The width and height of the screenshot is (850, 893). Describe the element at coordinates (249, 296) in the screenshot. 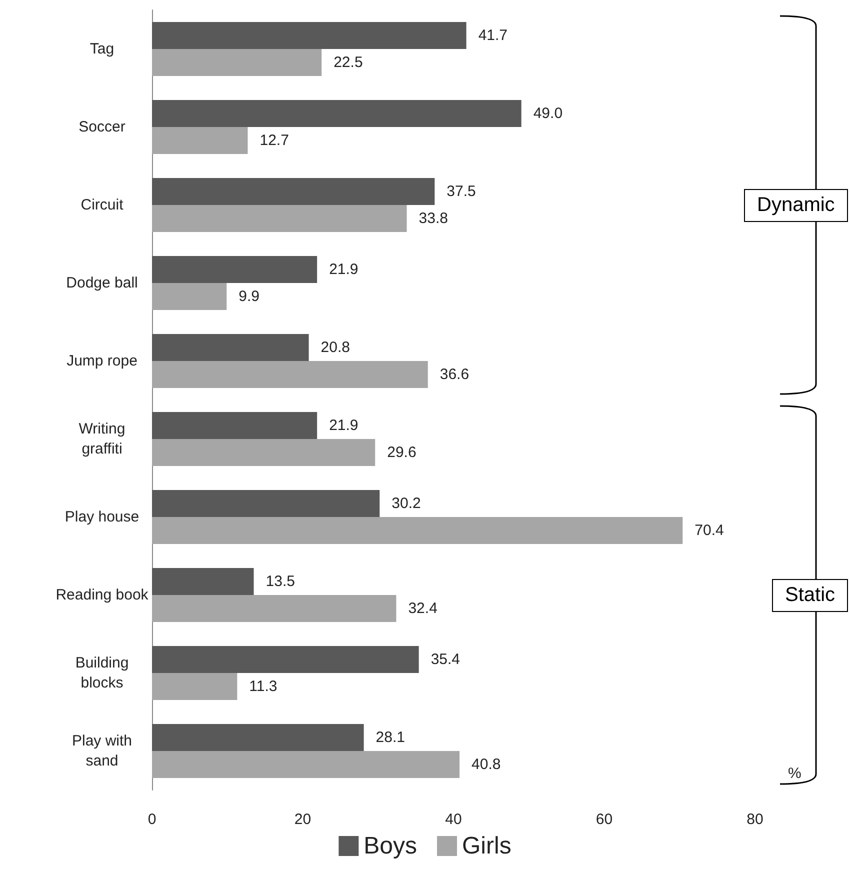

I see `data-label: 9.9` at that location.